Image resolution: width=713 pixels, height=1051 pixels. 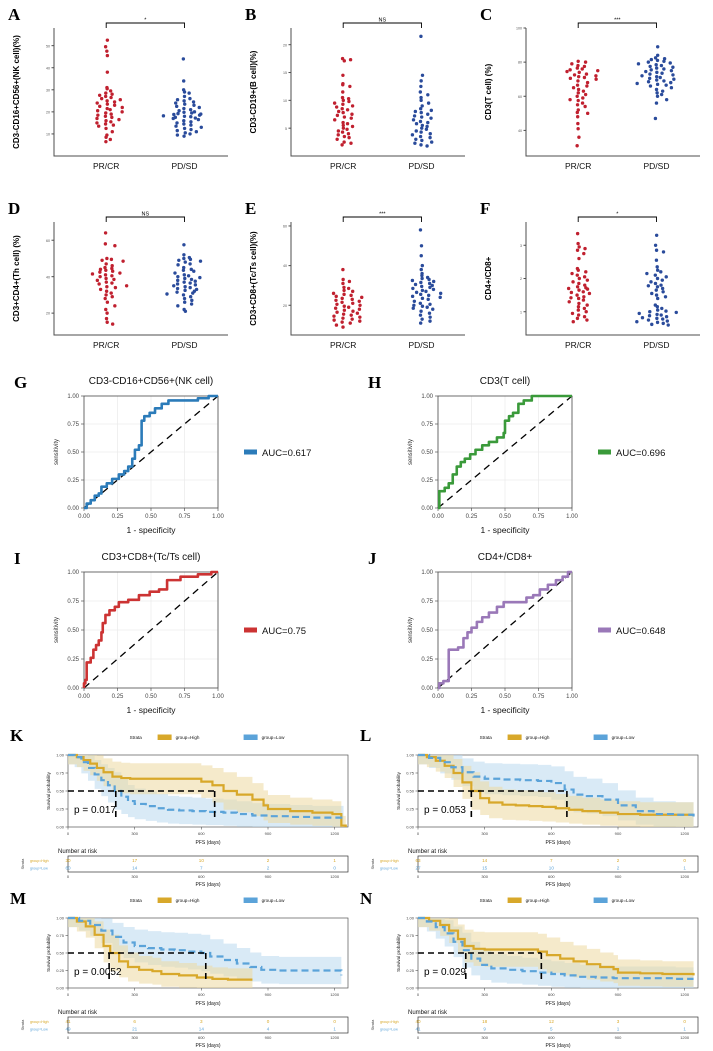 I want to click on km-xlabel-M: PFS (days), so click(x=207, y=1004).